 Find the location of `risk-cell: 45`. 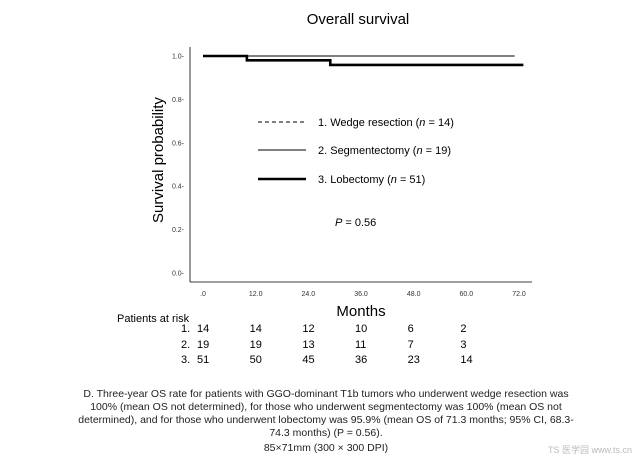

risk-cell: 45 is located at coordinates (308, 360).